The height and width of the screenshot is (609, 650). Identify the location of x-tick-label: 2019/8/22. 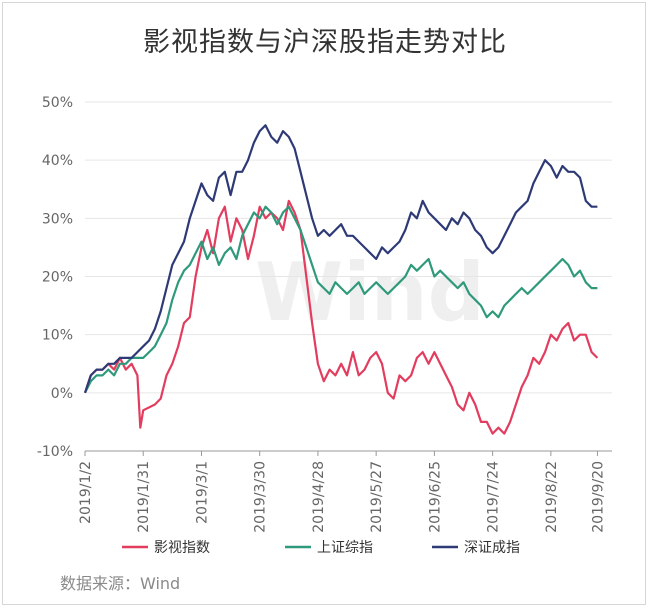
(552, 497).